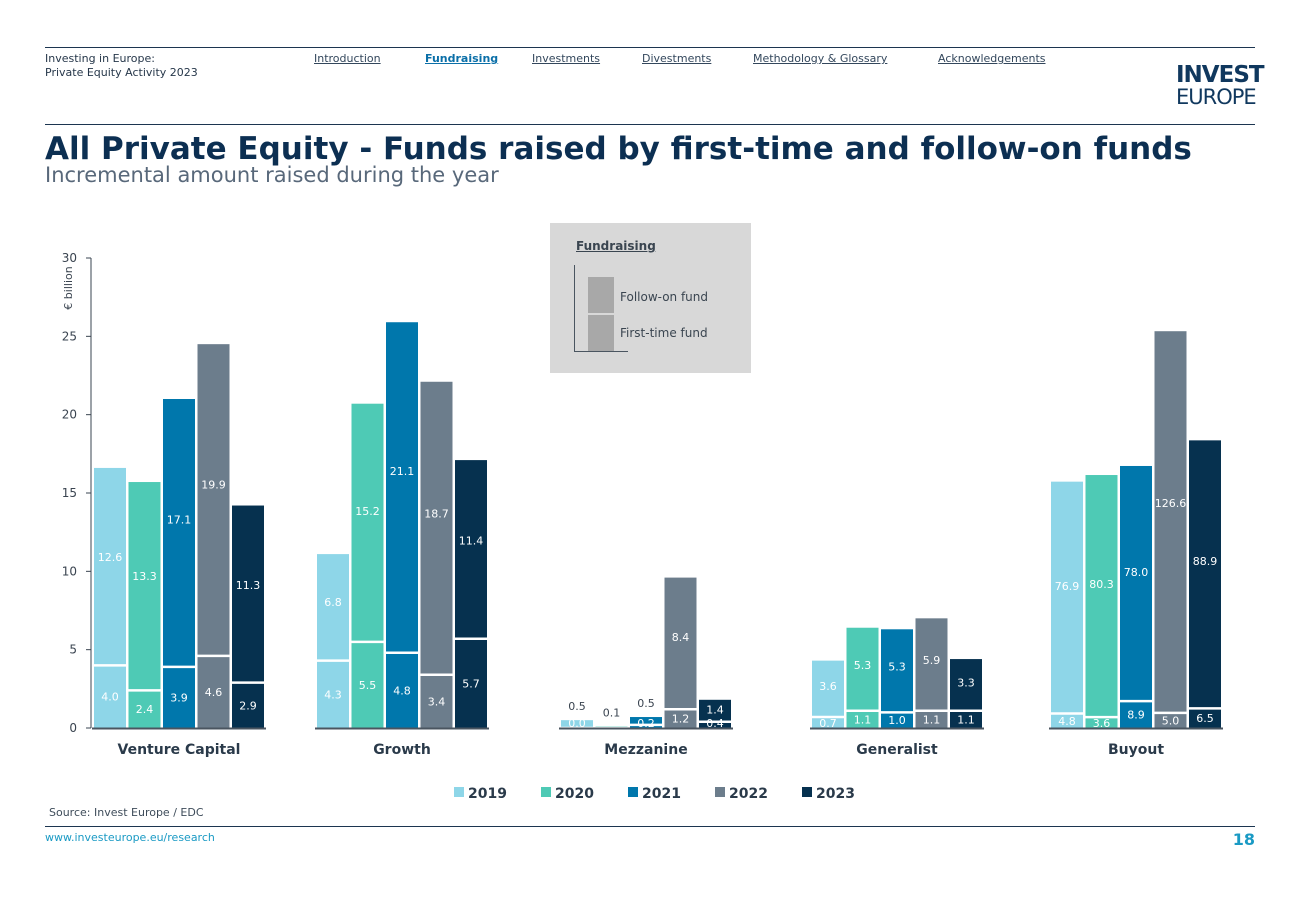 The image size is (1300, 900). I want to click on bar-growth-2023-follow-on, so click(471, 549).